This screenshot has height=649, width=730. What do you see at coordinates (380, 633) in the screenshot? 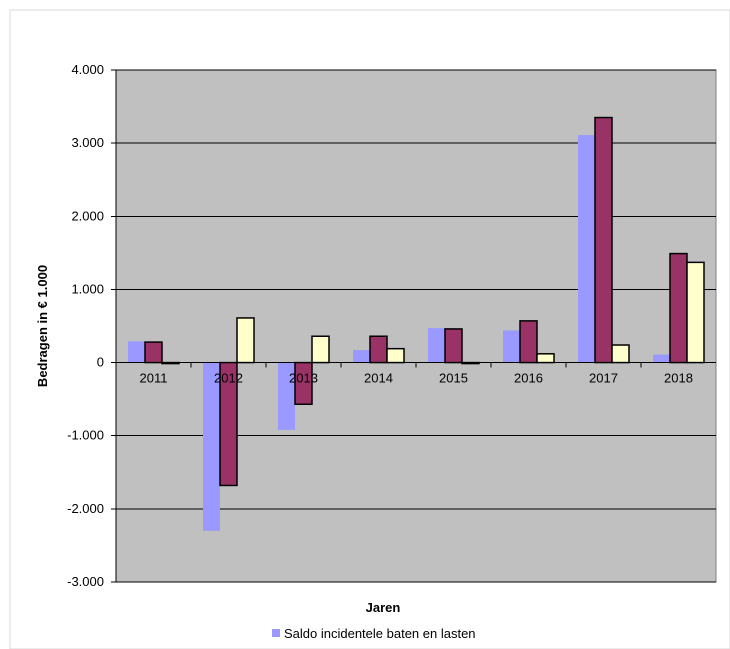
I see `legend-label: Saldo incidentele baten en lasten` at bounding box center [380, 633].